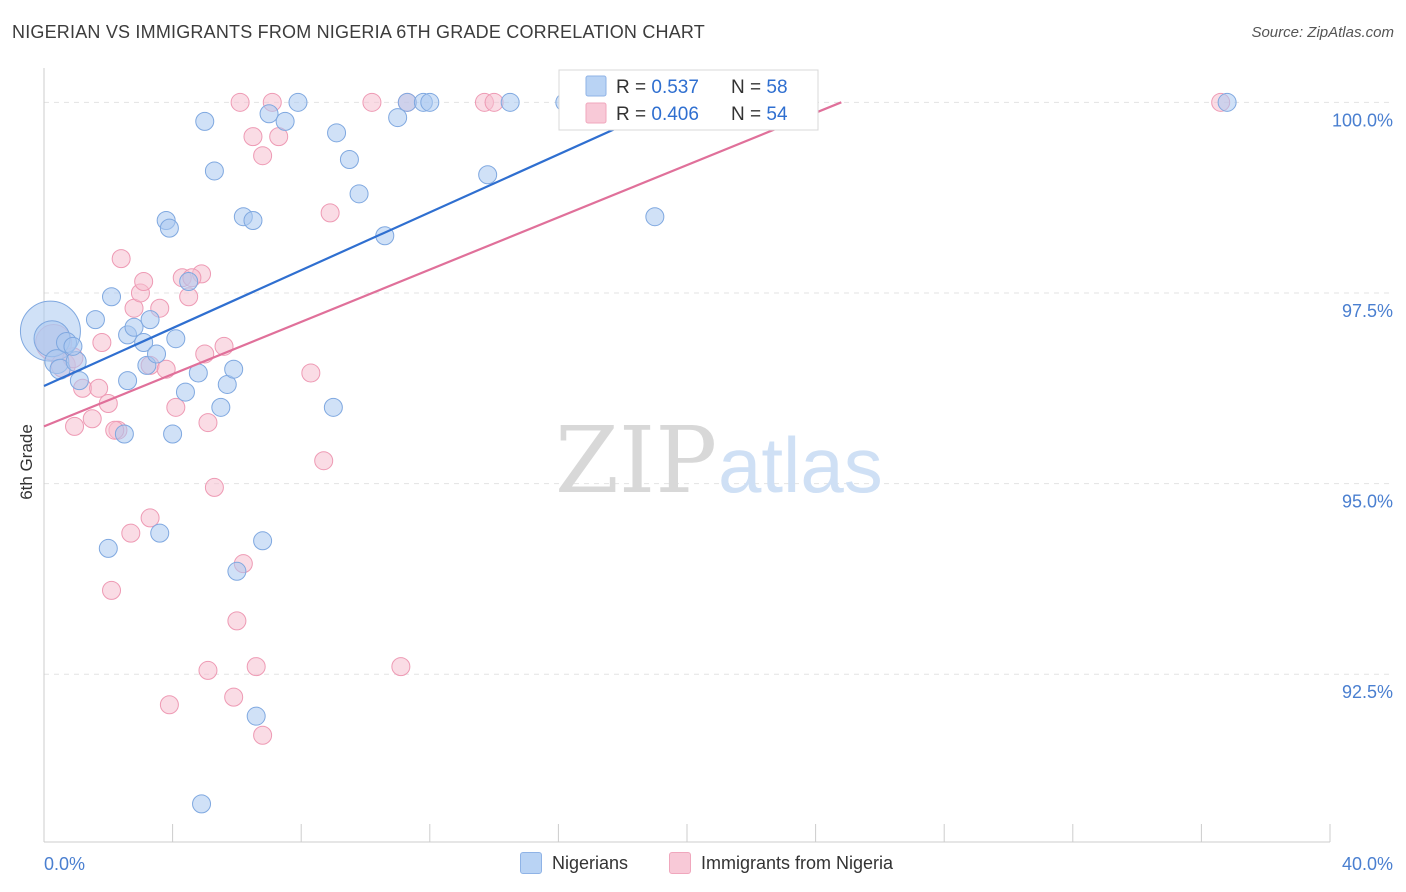  What do you see at coordinates (776, 87) in the screenshot?
I see `n-value-blue: 58` at bounding box center [776, 87].